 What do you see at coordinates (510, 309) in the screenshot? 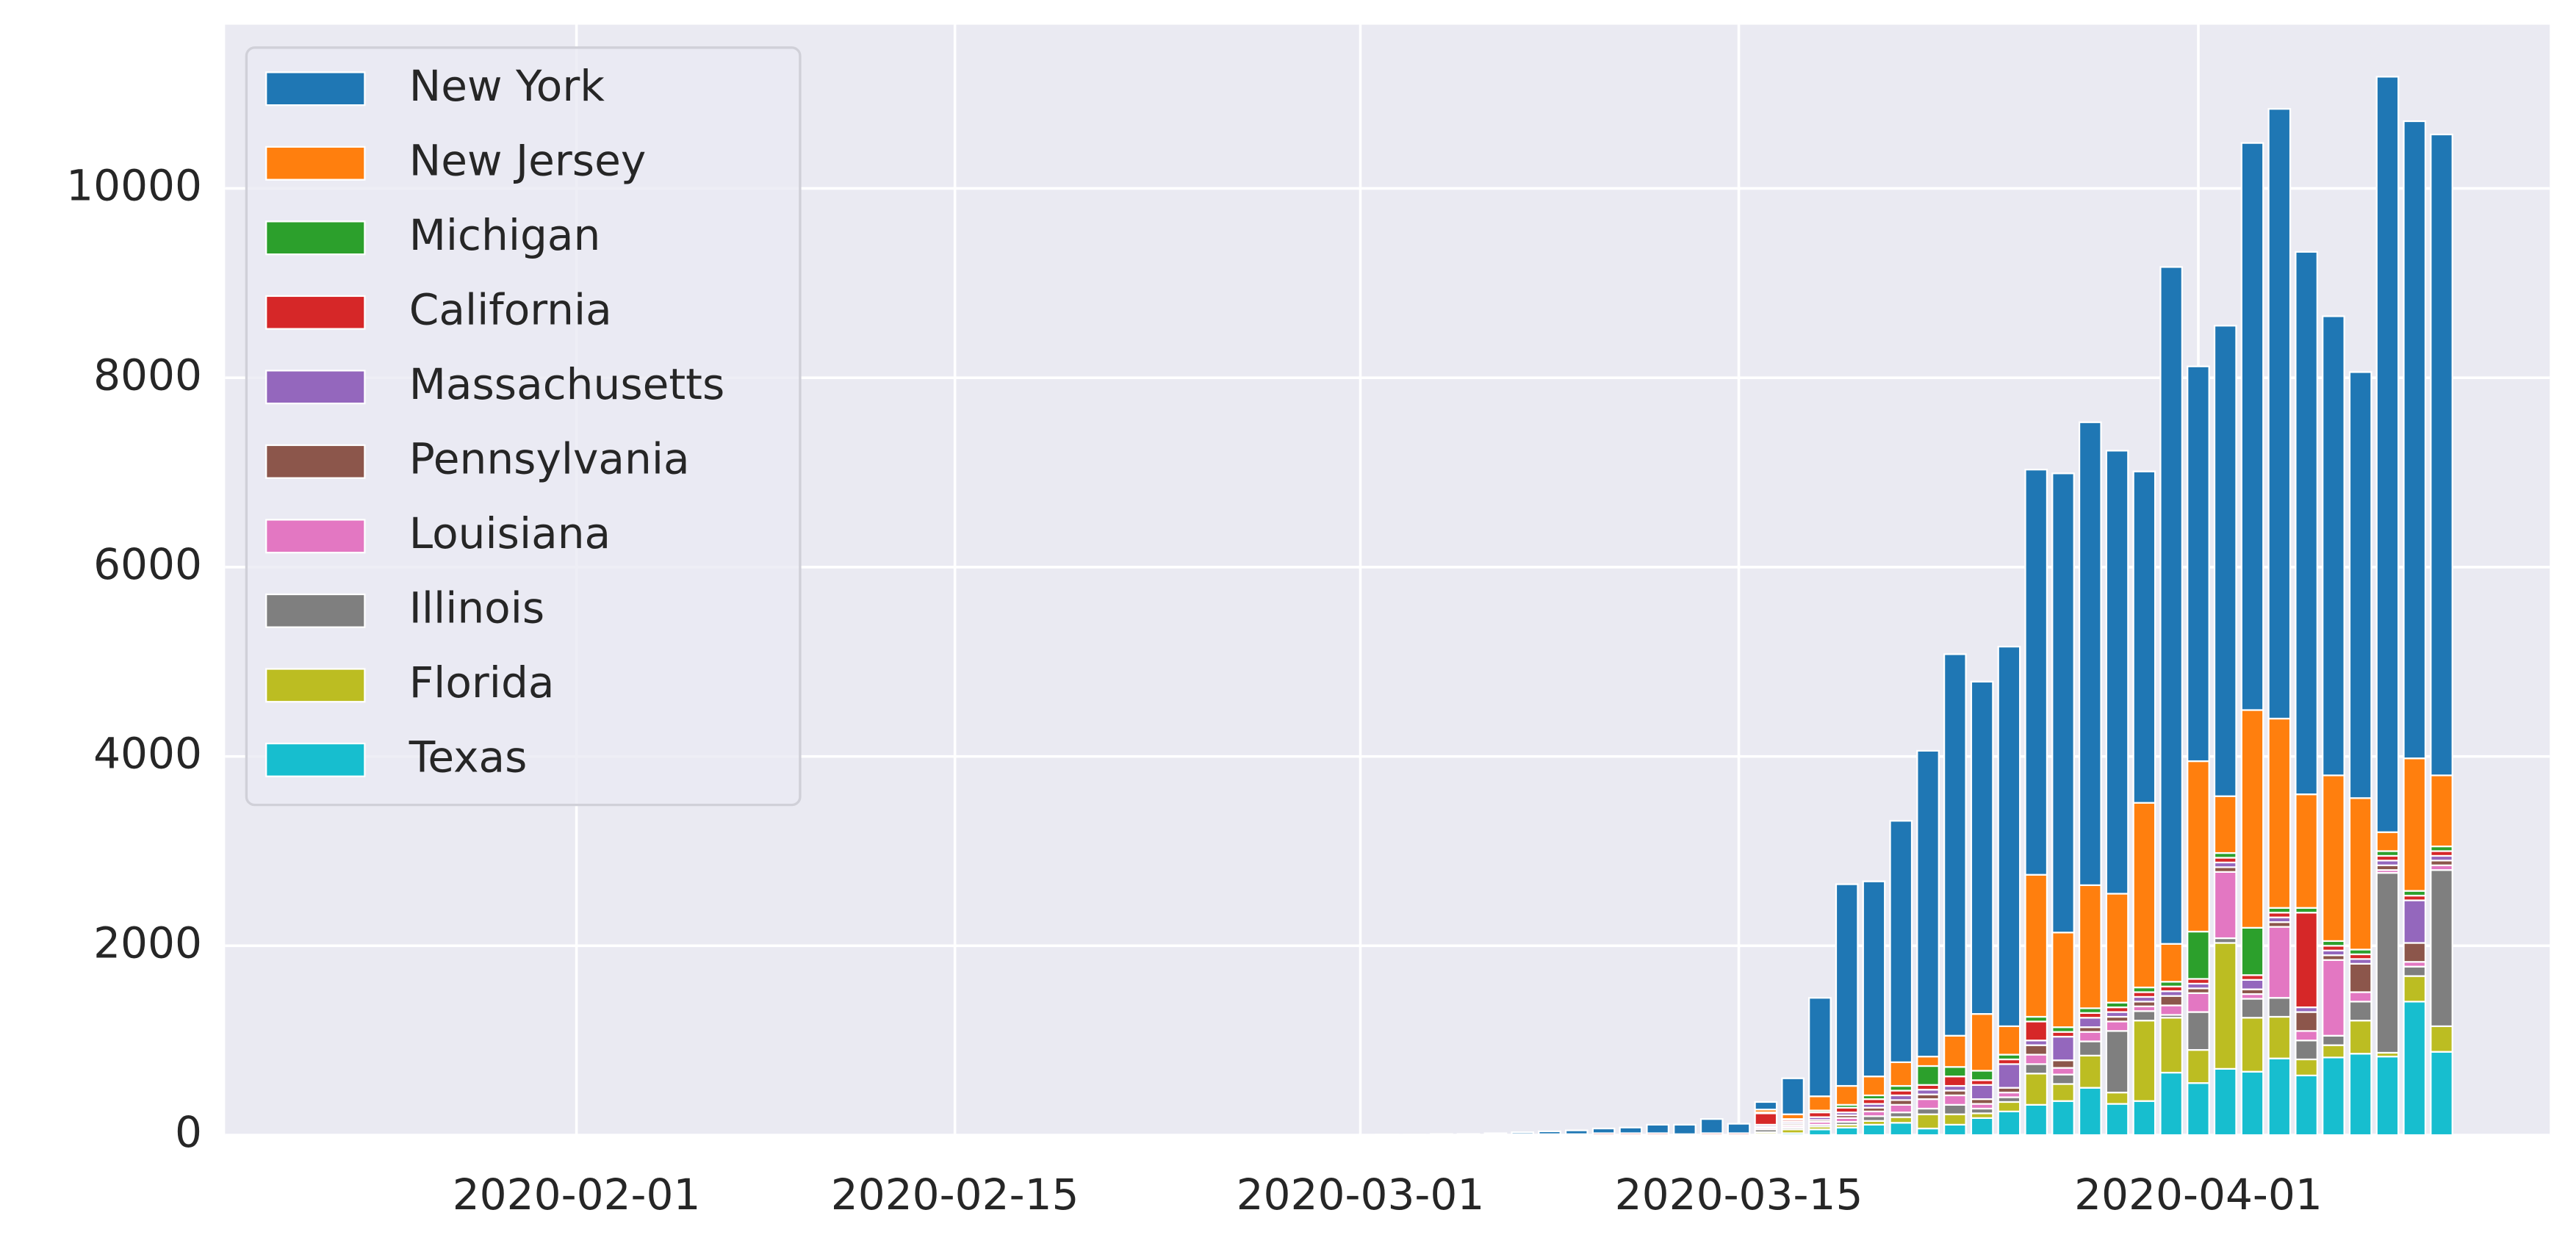
I see `legend-label: California` at bounding box center [510, 309].